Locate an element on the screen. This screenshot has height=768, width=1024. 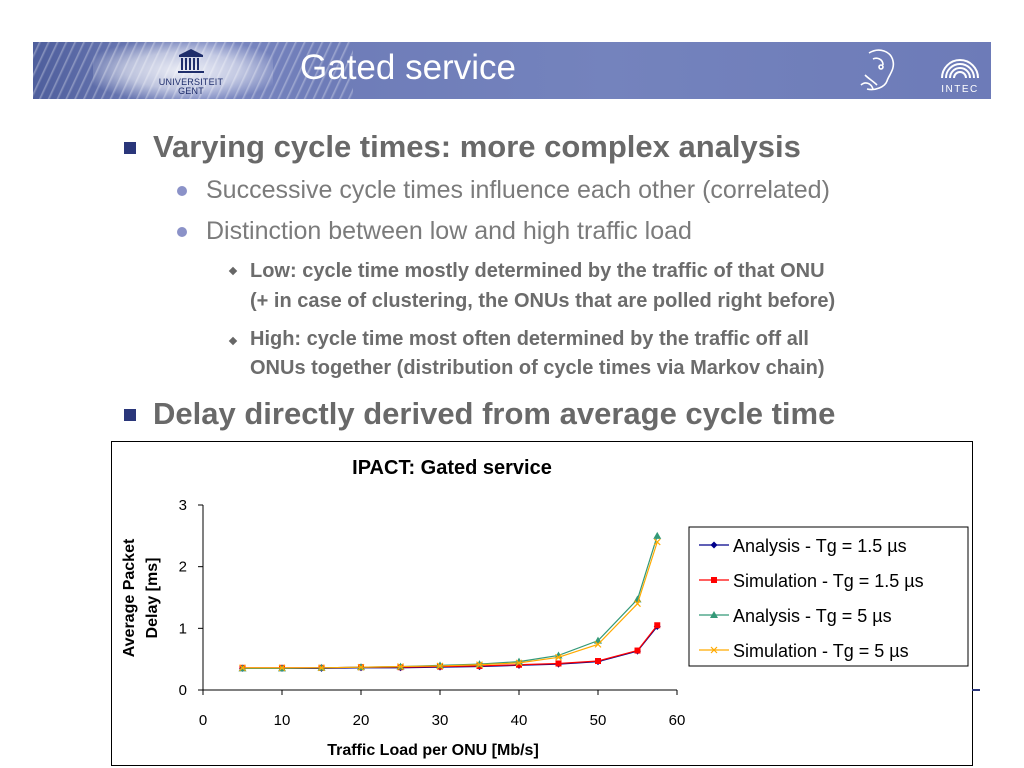
chart-title: IPACT: Gated service is located at coordinates (452, 468).